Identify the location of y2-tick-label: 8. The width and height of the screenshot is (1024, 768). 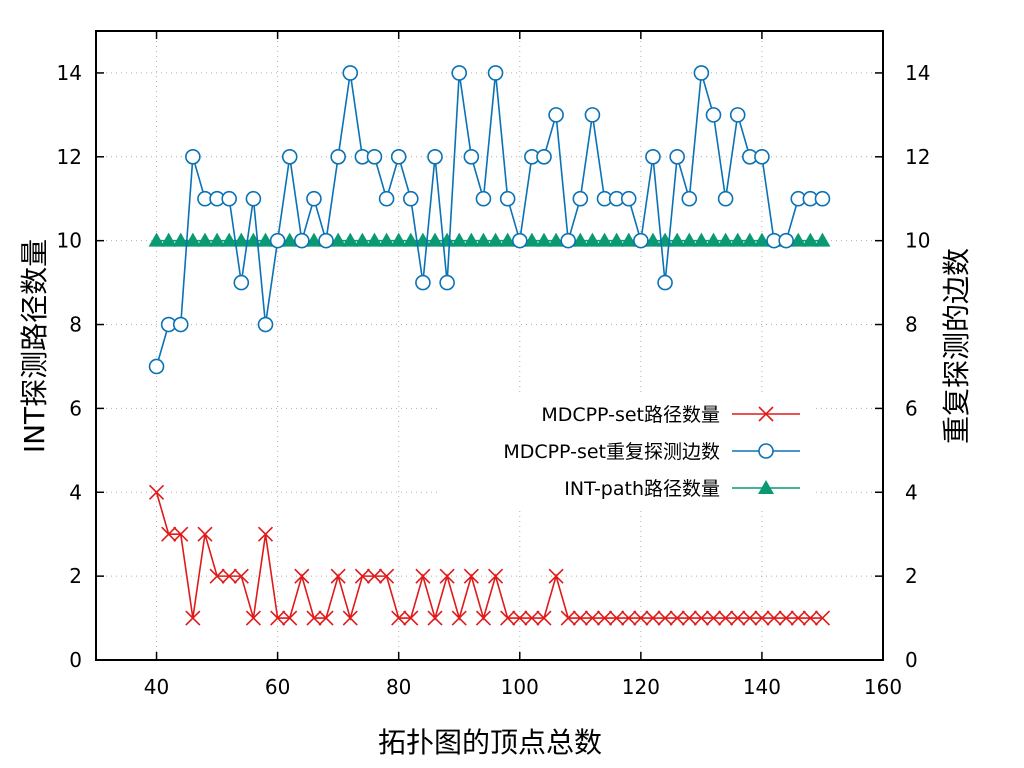
(911, 325).